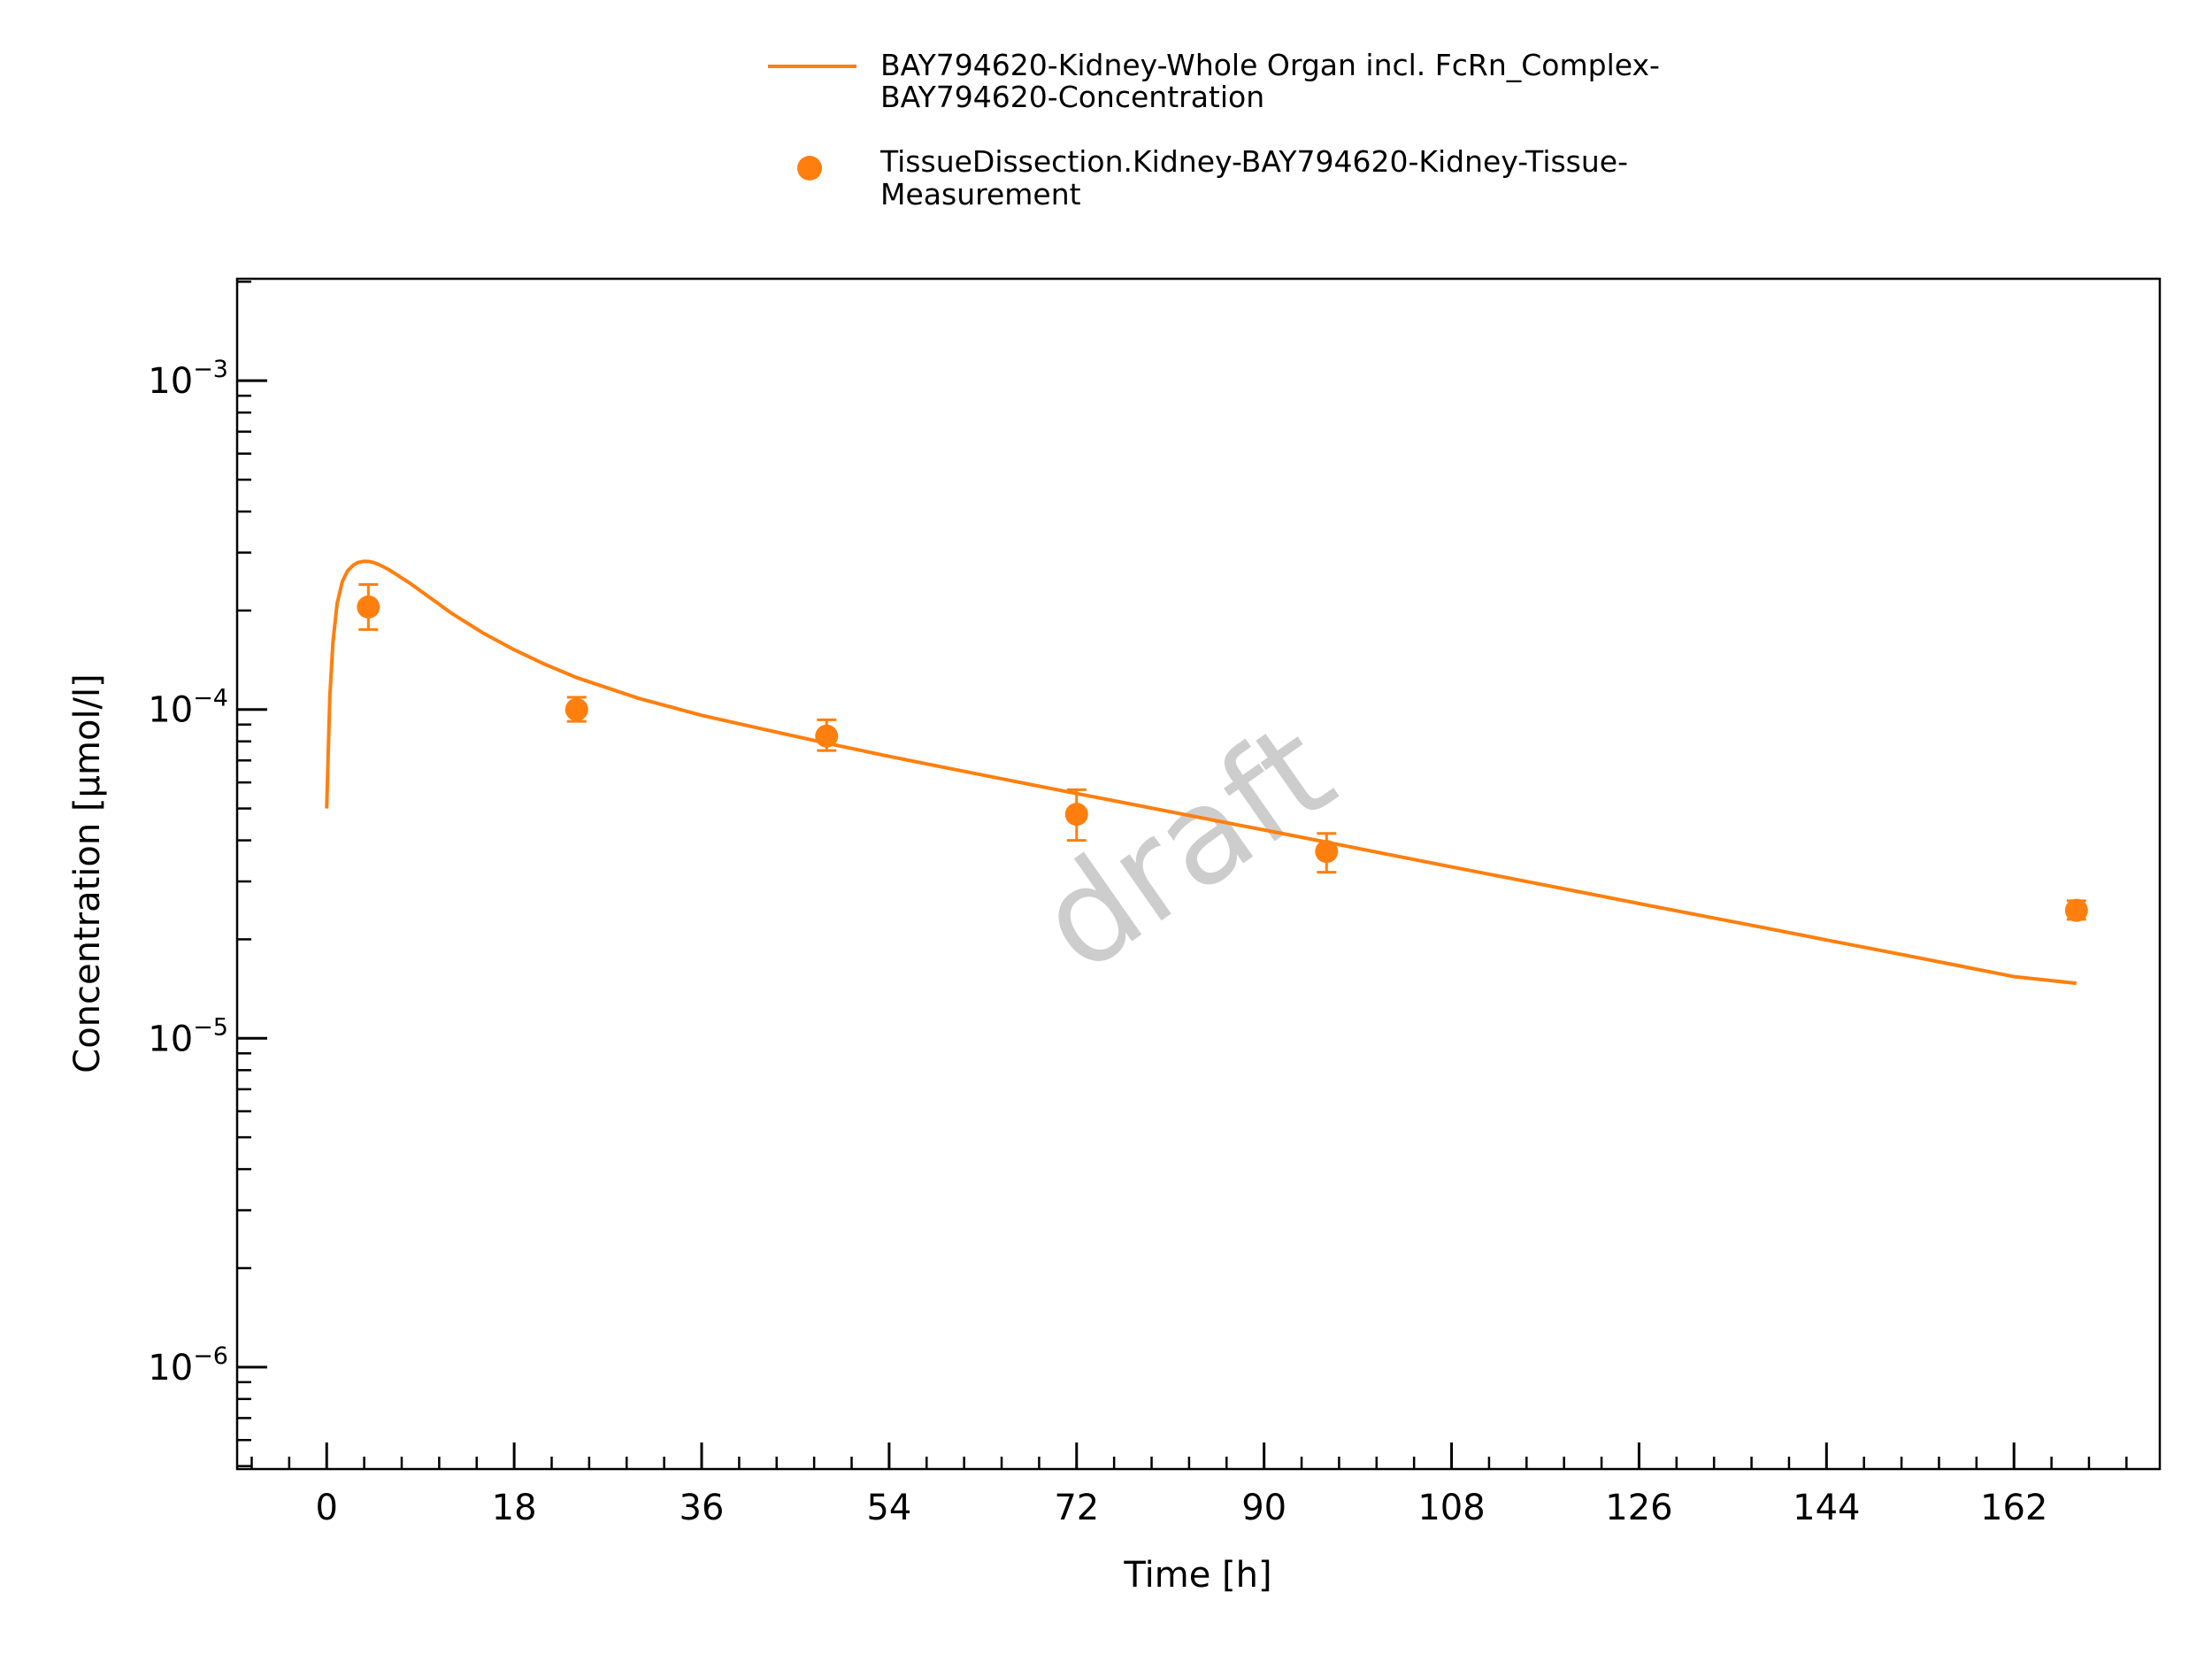 The height and width of the screenshot is (1654, 2212). Describe the element at coordinates (327, 1508) in the screenshot. I see `x-tick-label: 0` at that location.